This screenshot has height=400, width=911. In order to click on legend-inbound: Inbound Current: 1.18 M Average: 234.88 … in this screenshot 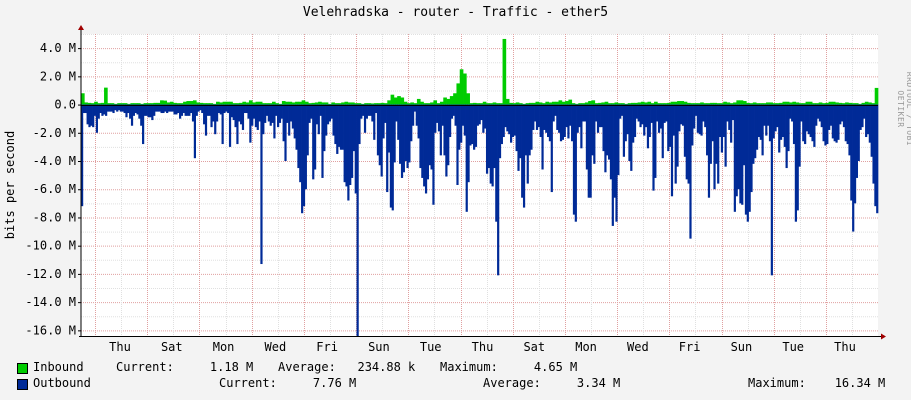, I will do `click(455, 368)`.